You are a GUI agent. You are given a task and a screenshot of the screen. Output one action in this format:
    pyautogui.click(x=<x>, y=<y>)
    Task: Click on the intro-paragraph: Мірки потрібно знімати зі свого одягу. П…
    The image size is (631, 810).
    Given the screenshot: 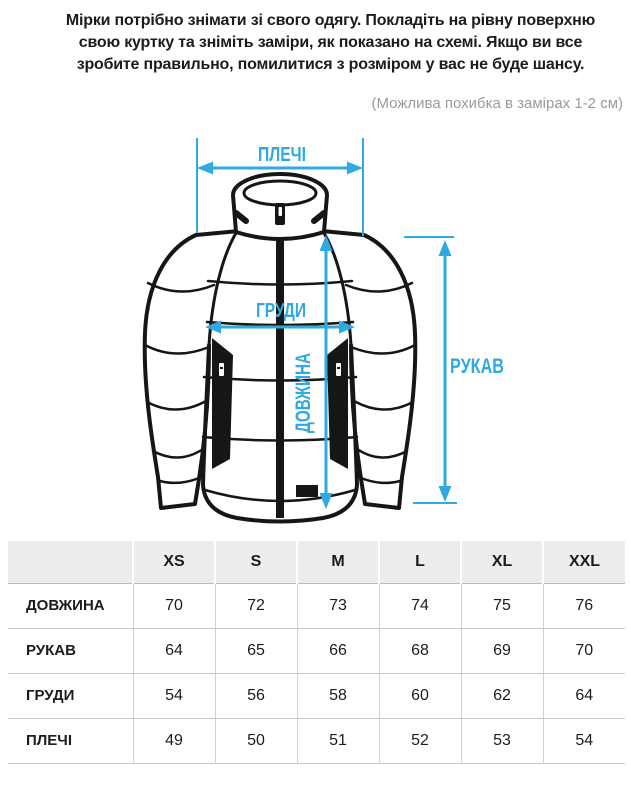 What is the action you would take?
    pyautogui.click(x=330, y=43)
    